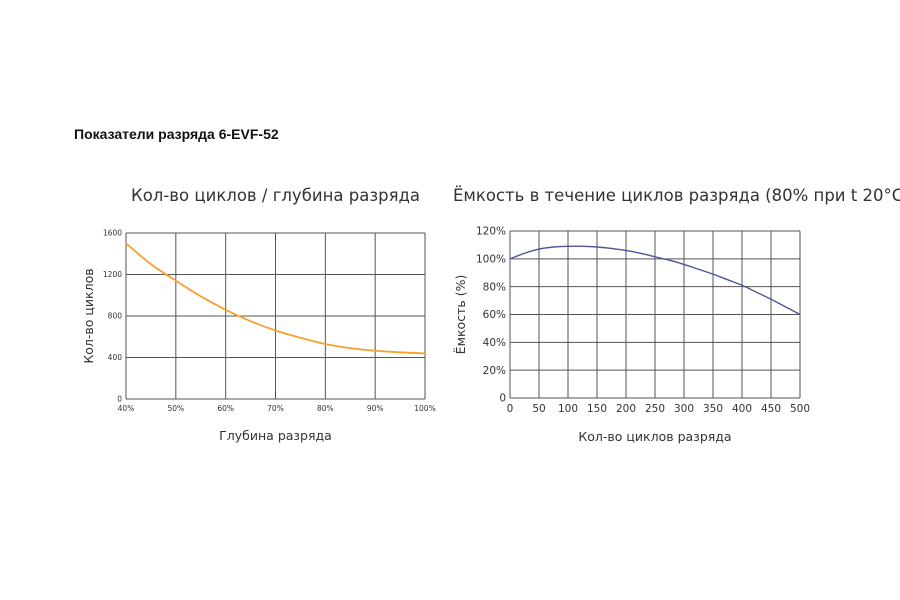 This screenshot has height=600, width=900. What do you see at coordinates (510, 409) in the screenshot?
I see `x-tick-label: 0` at bounding box center [510, 409].